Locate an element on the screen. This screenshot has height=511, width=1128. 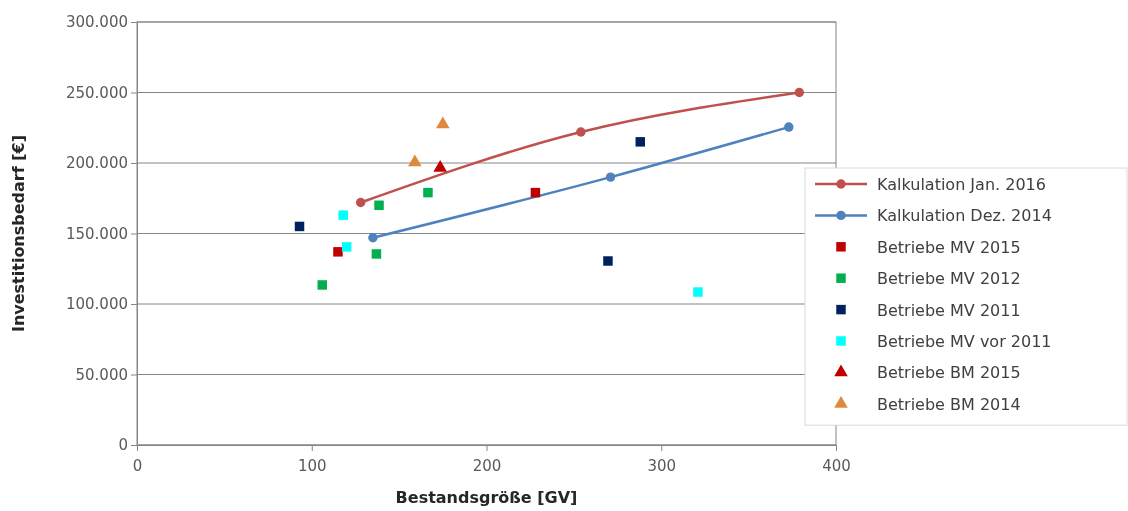
y-tick-label: 200.000 is located at coordinates (96, 163).